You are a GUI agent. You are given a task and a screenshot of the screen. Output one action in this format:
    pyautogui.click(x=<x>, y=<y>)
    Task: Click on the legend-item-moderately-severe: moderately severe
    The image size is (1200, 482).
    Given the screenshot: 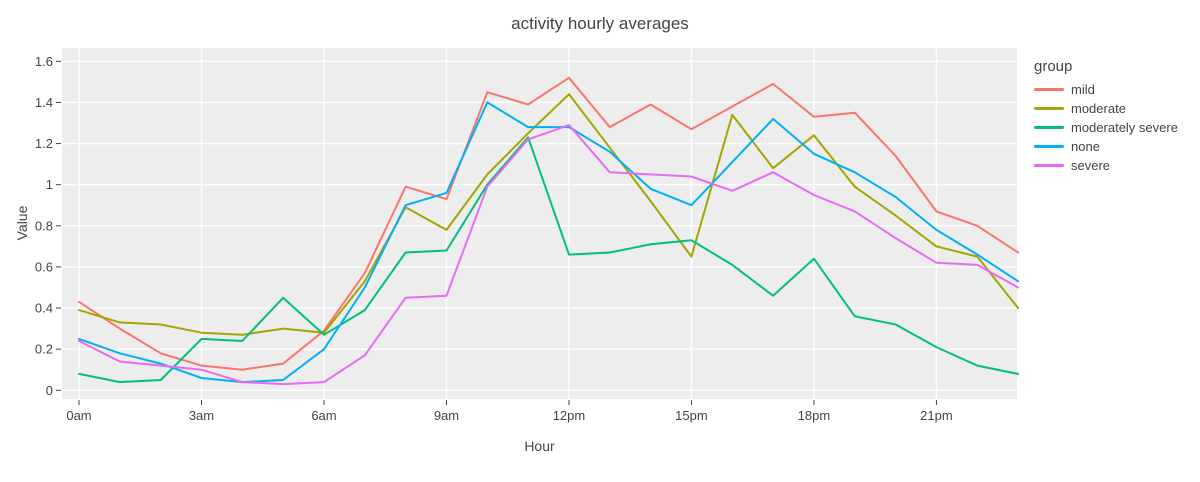 What is the action you would take?
    pyautogui.click(x=1106, y=127)
    